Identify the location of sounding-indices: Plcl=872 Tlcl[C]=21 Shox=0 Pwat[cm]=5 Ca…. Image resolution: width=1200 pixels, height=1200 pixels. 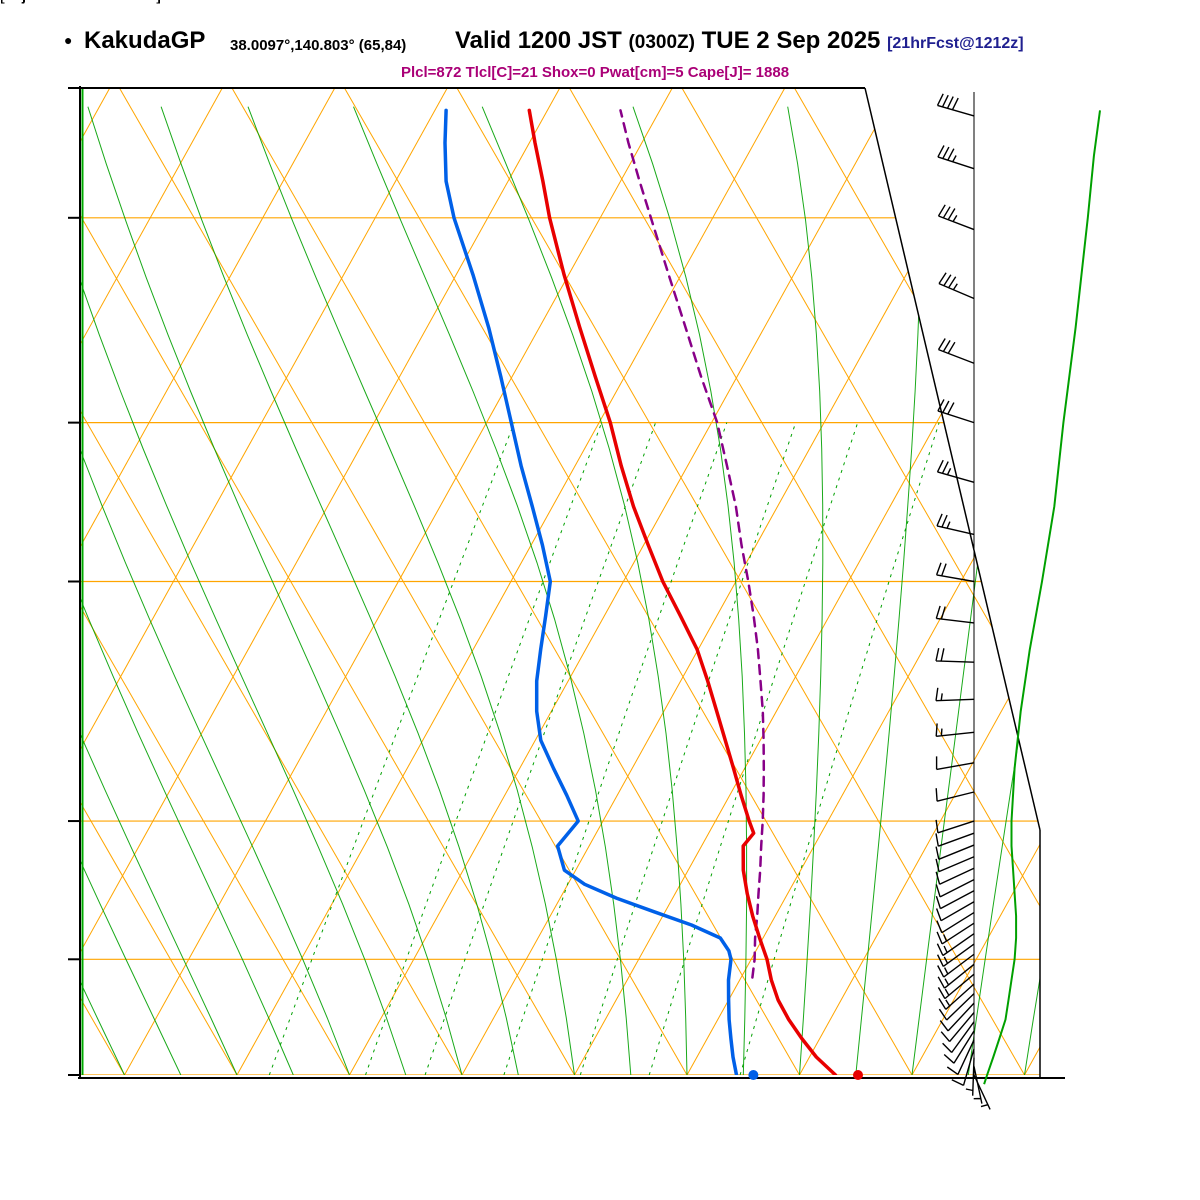
(595, 72).